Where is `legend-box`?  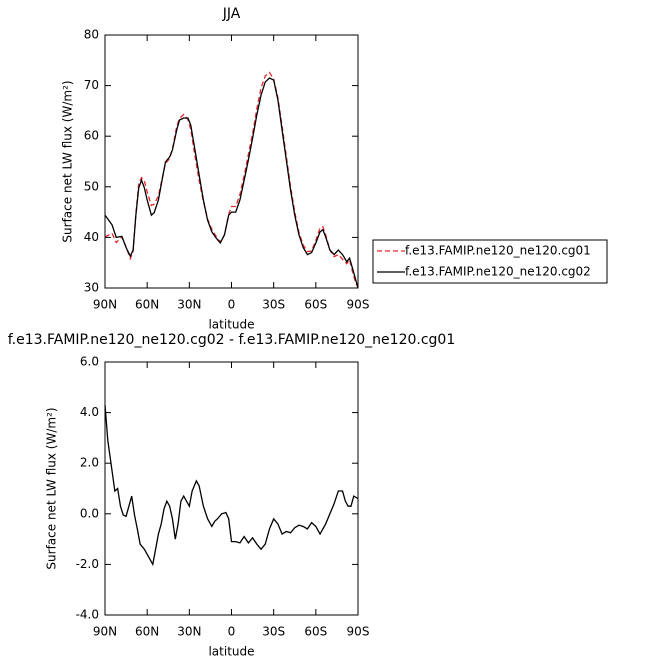 legend-box is located at coordinates (490, 261).